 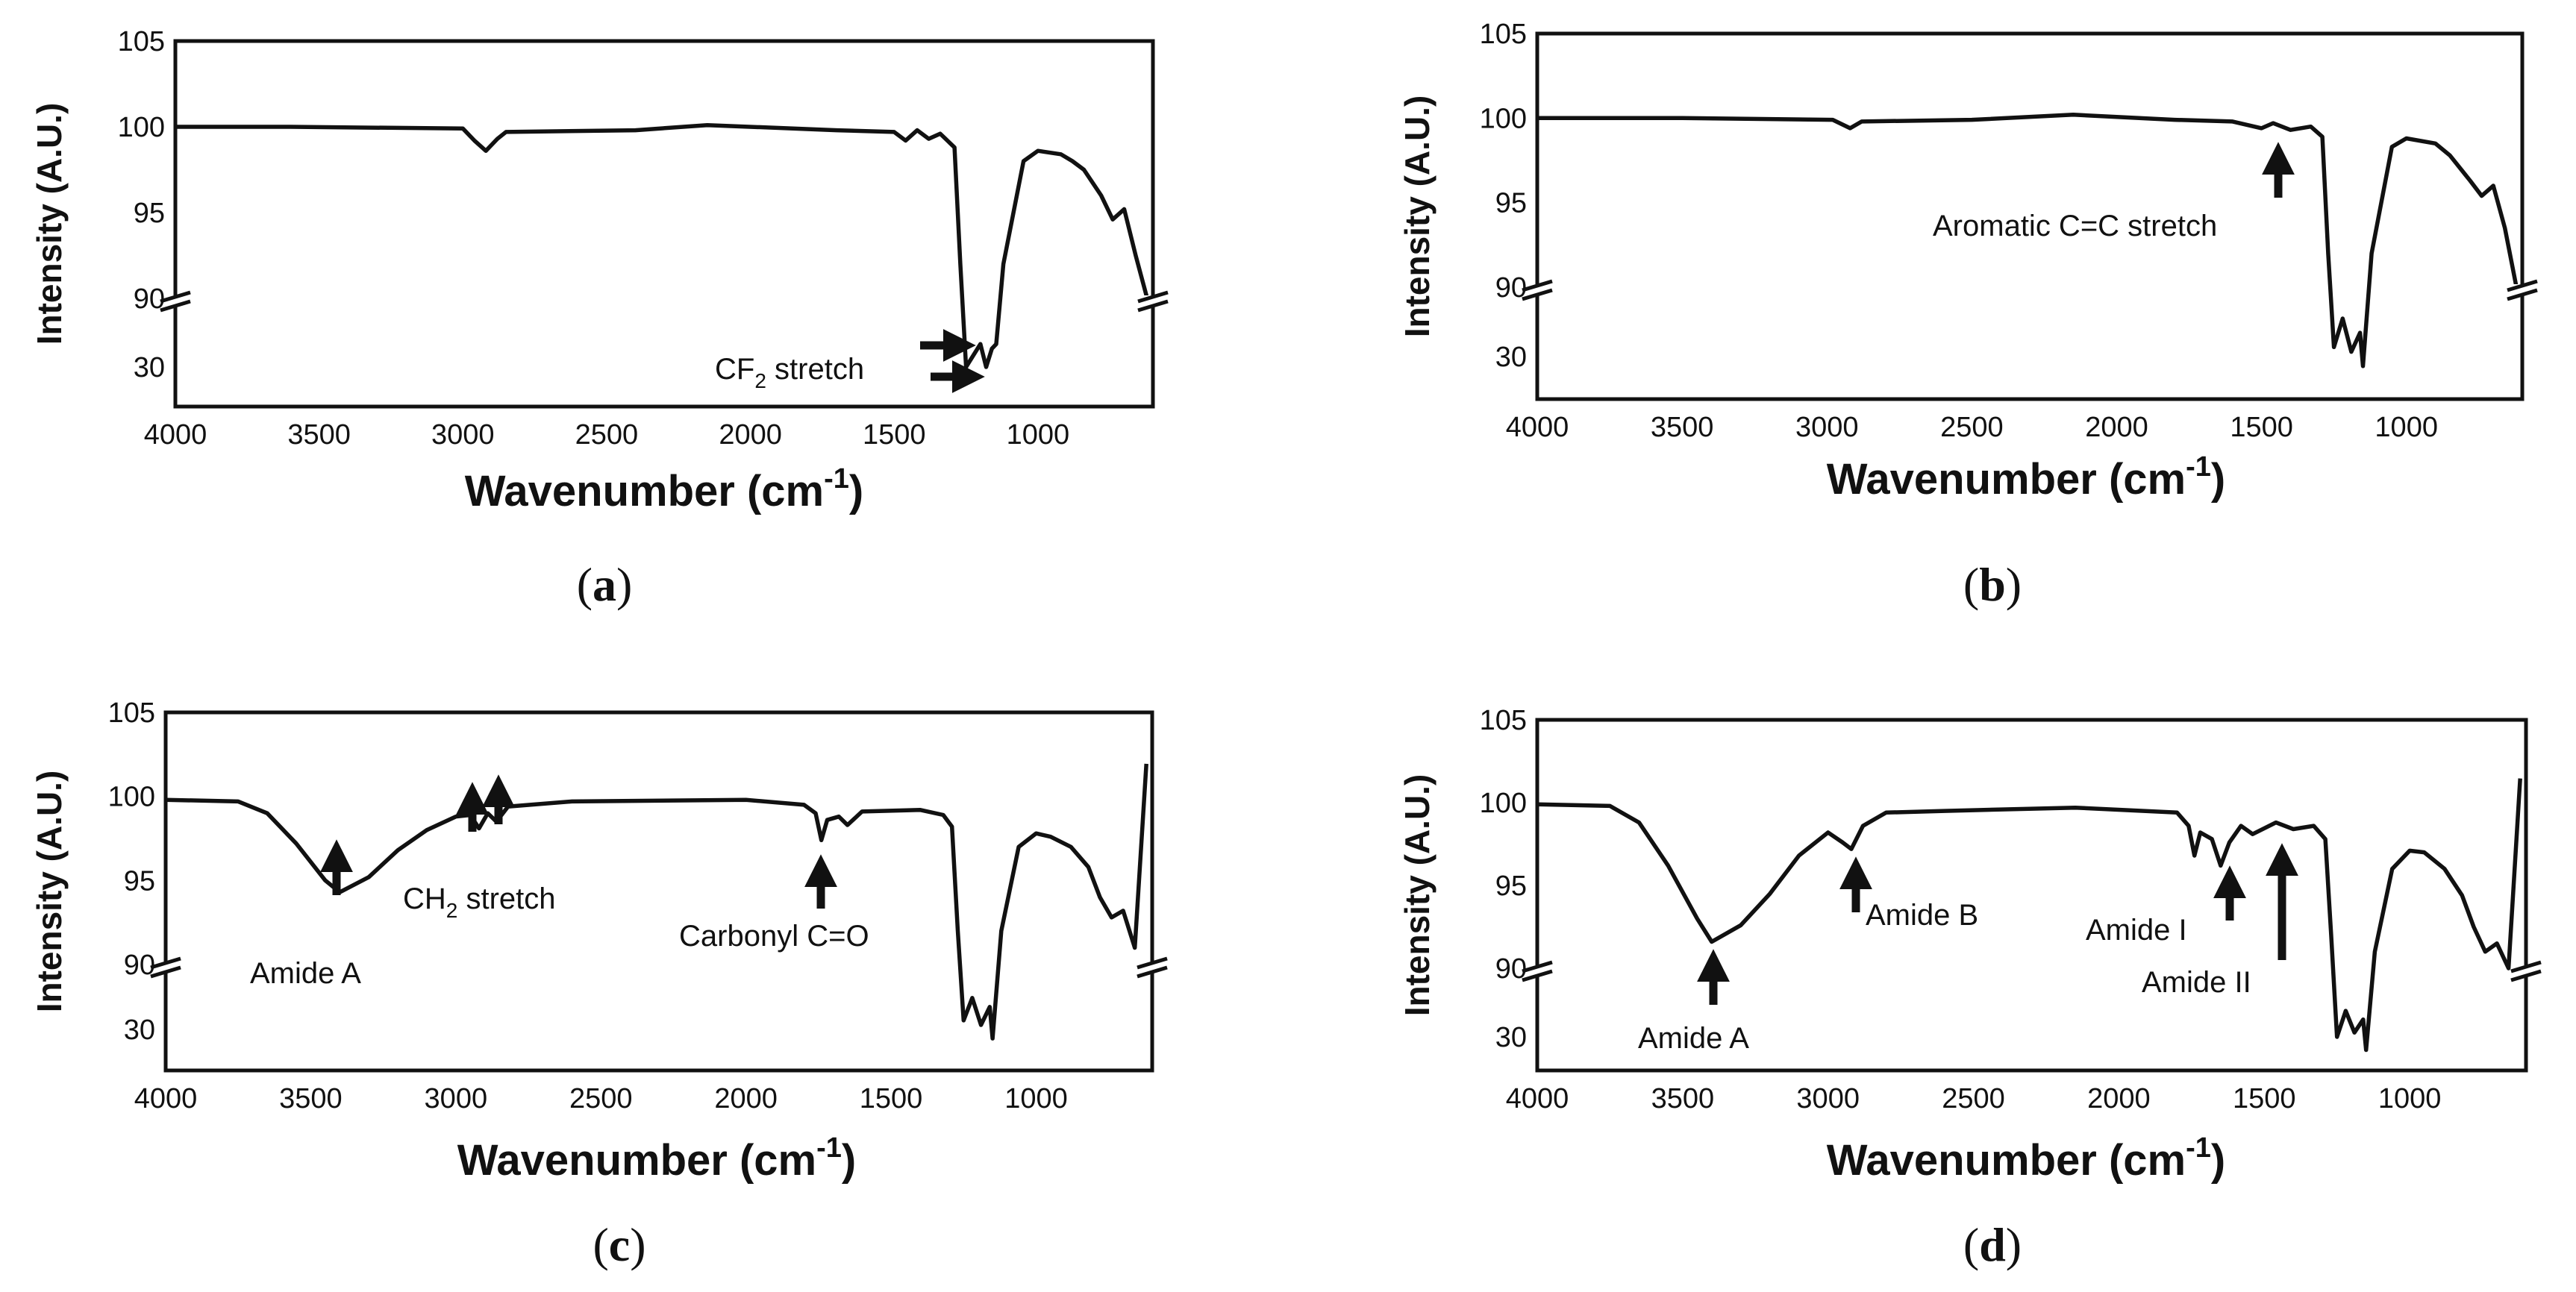 I want to click on panel-label: (c), so click(x=619, y=1244).